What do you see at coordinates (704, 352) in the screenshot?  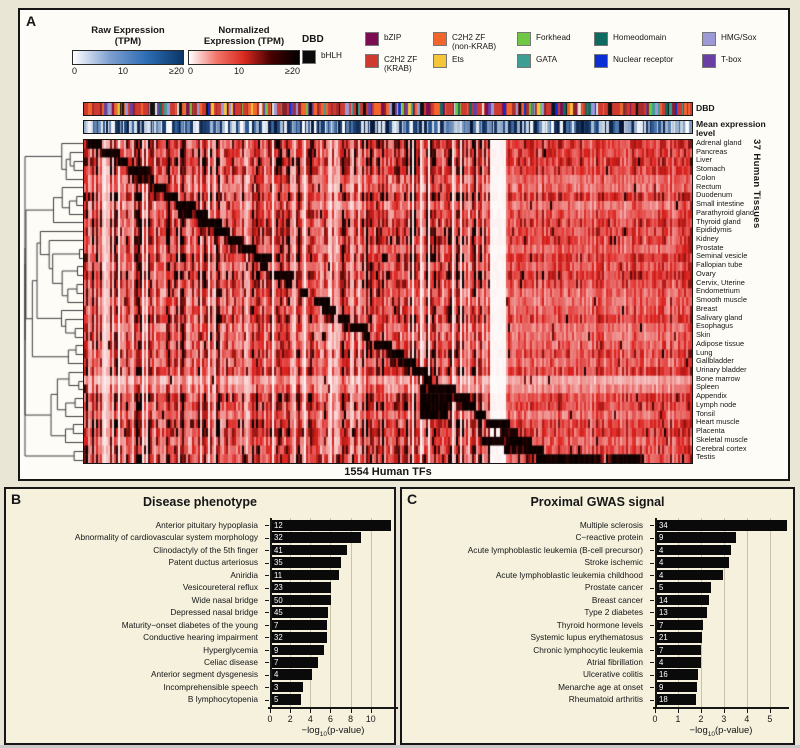 I see `tissue-label: Lung` at bounding box center [704, 352].